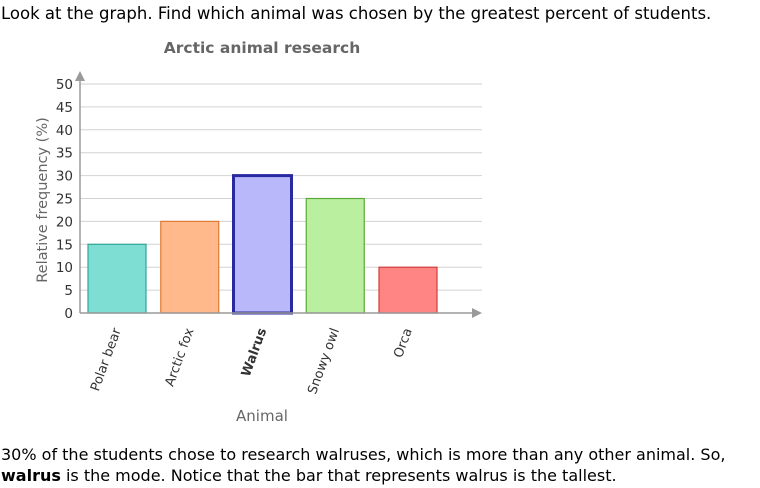 Image resolution: width=760 pixels, height=488 pixels. I want to click on y-tick-label: 45, so click(64, 108).